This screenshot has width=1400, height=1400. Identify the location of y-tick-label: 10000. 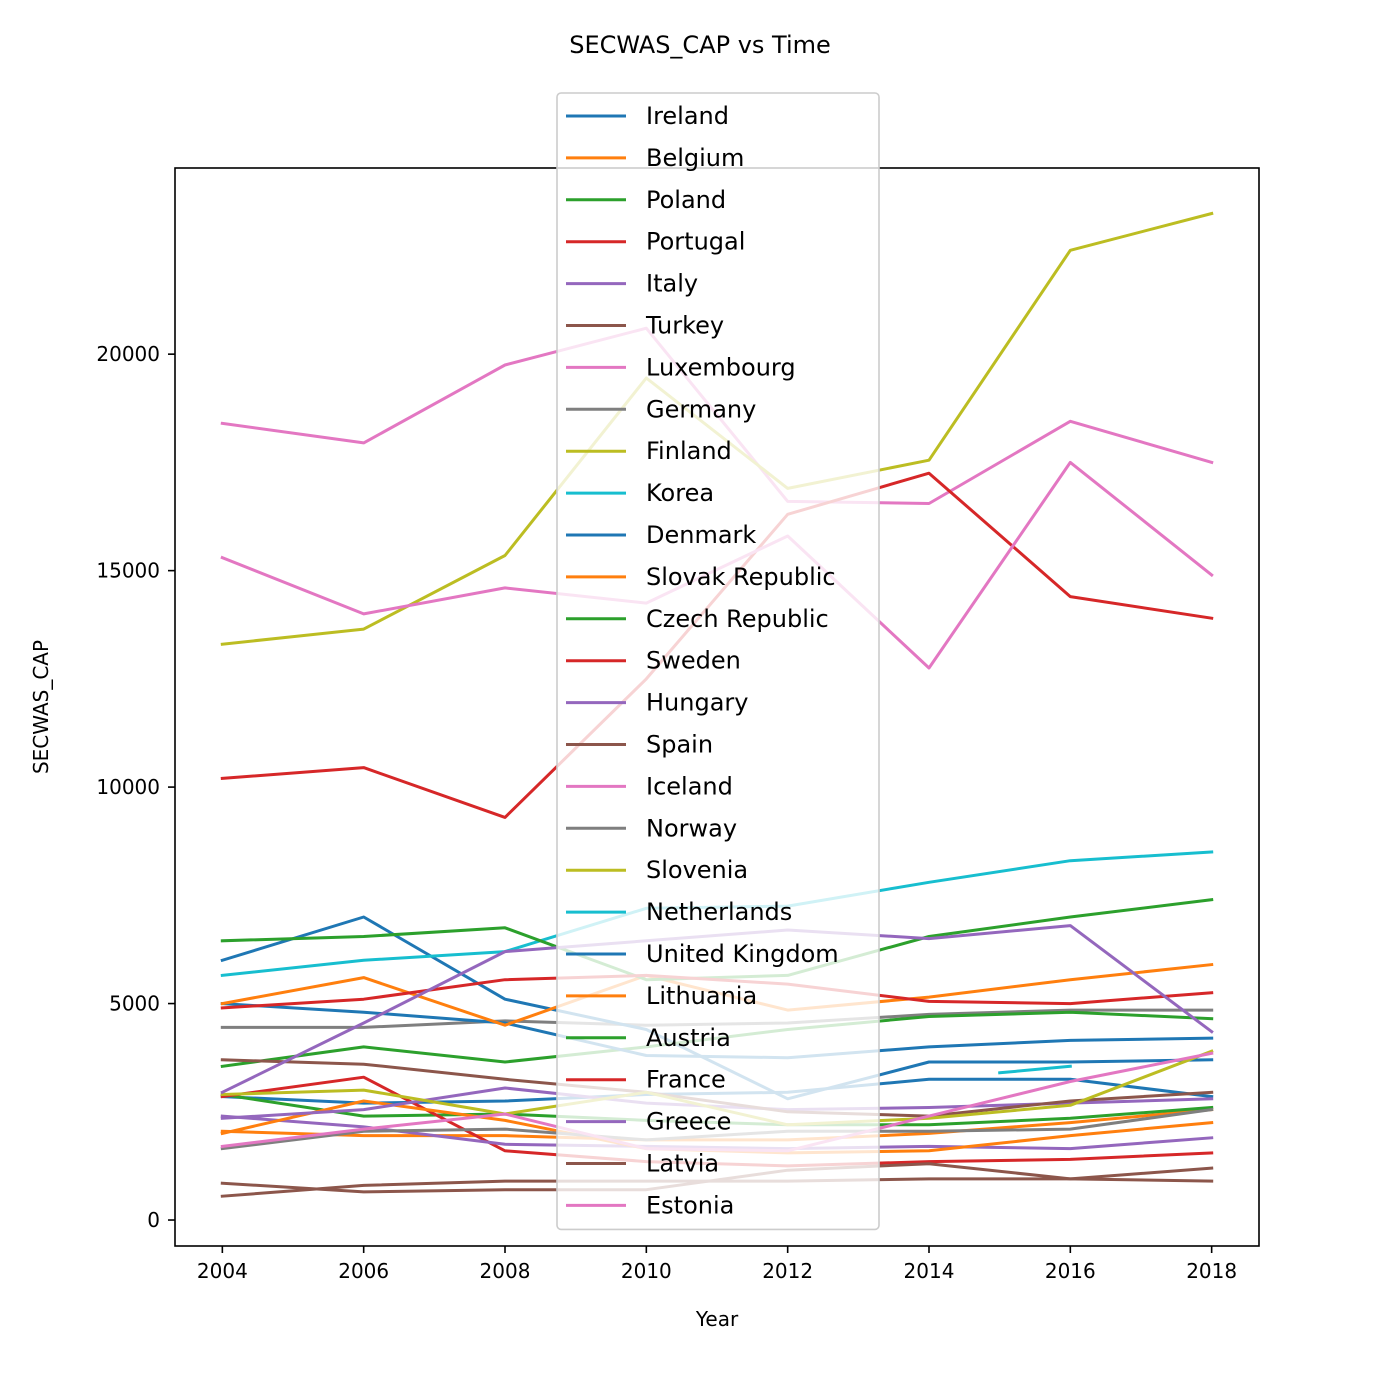
(128, 787).